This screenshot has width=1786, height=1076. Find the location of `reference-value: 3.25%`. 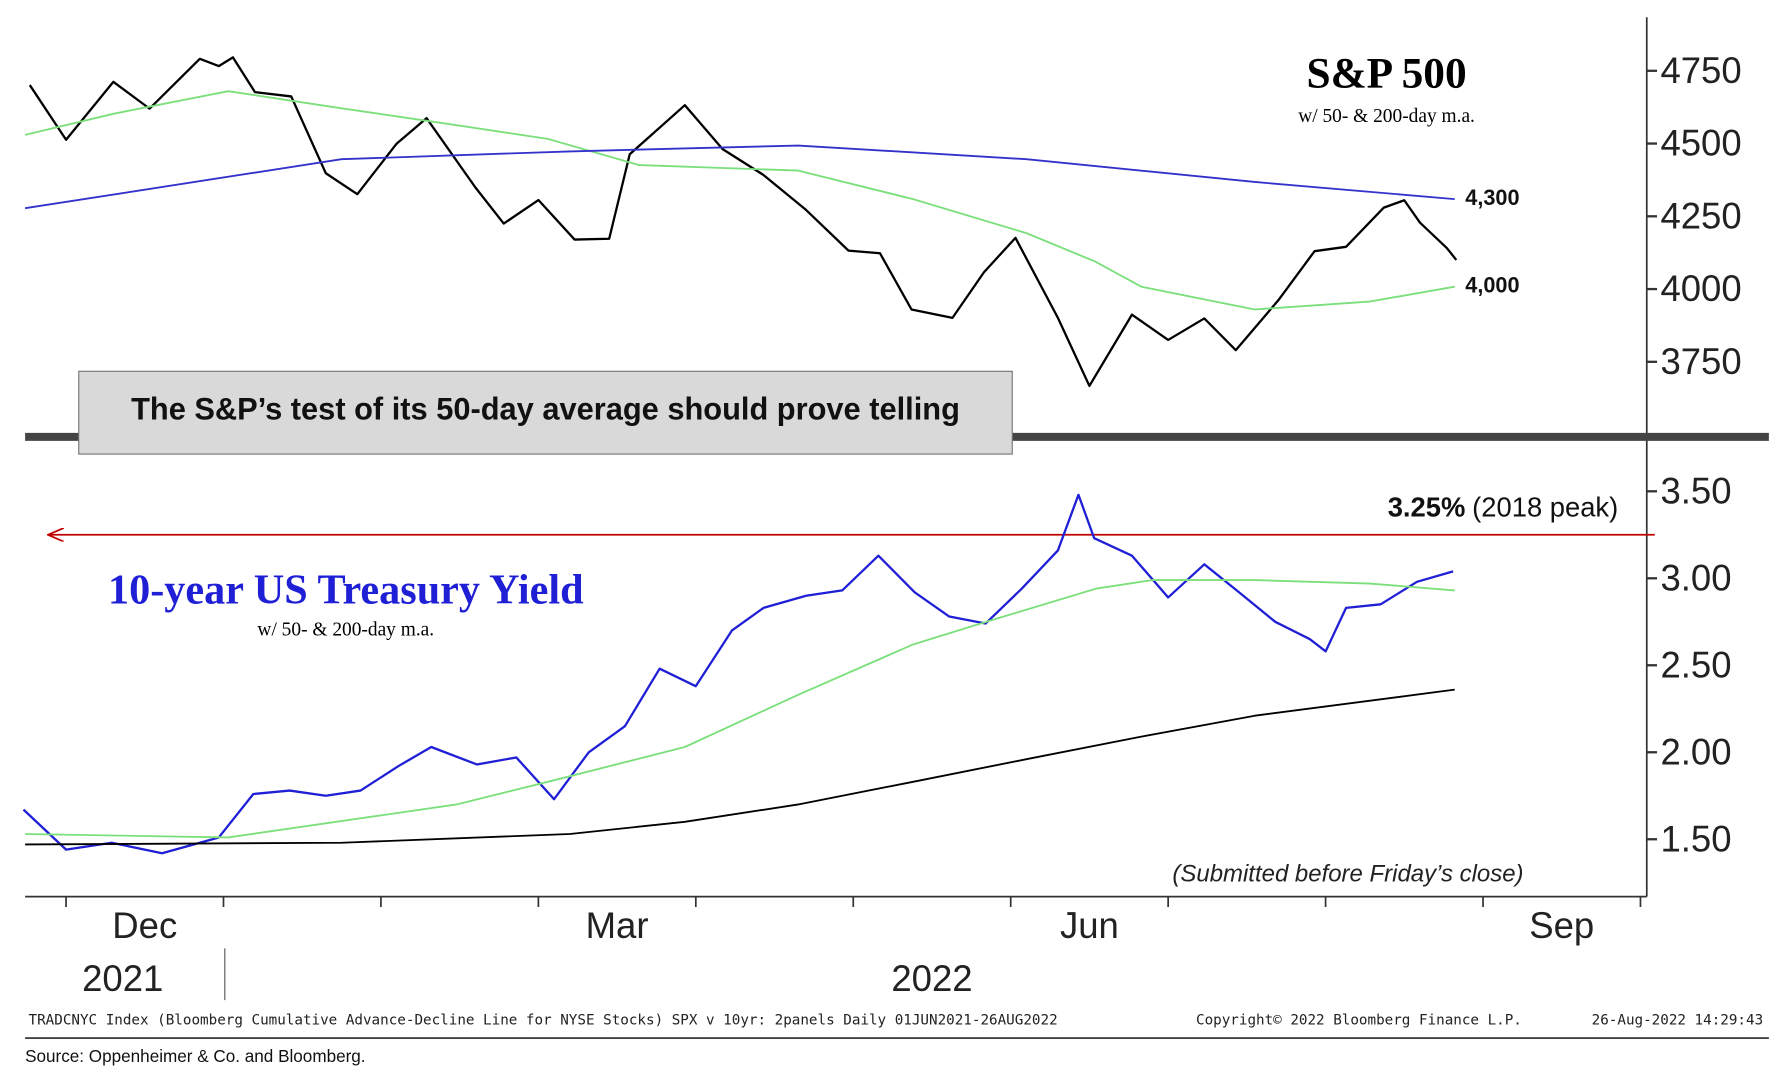

reference-value: 3.25% is located at coordinates (1427, 506).